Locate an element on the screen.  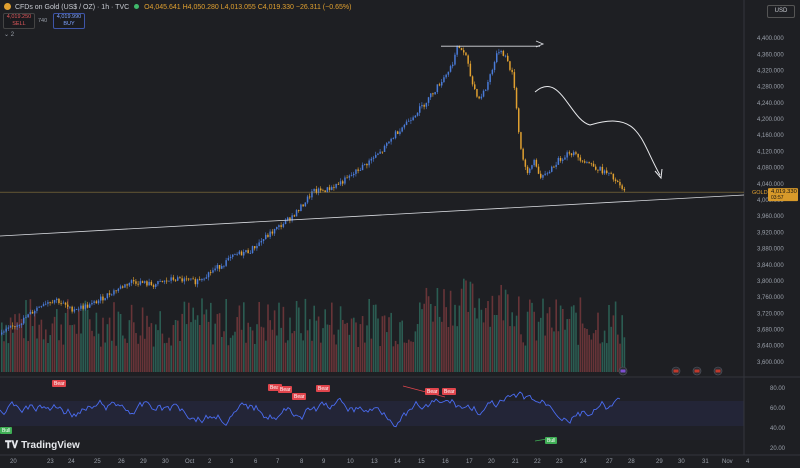
tradingview-icon: 𝐓𝐕 is located at coordinates (12, 445).